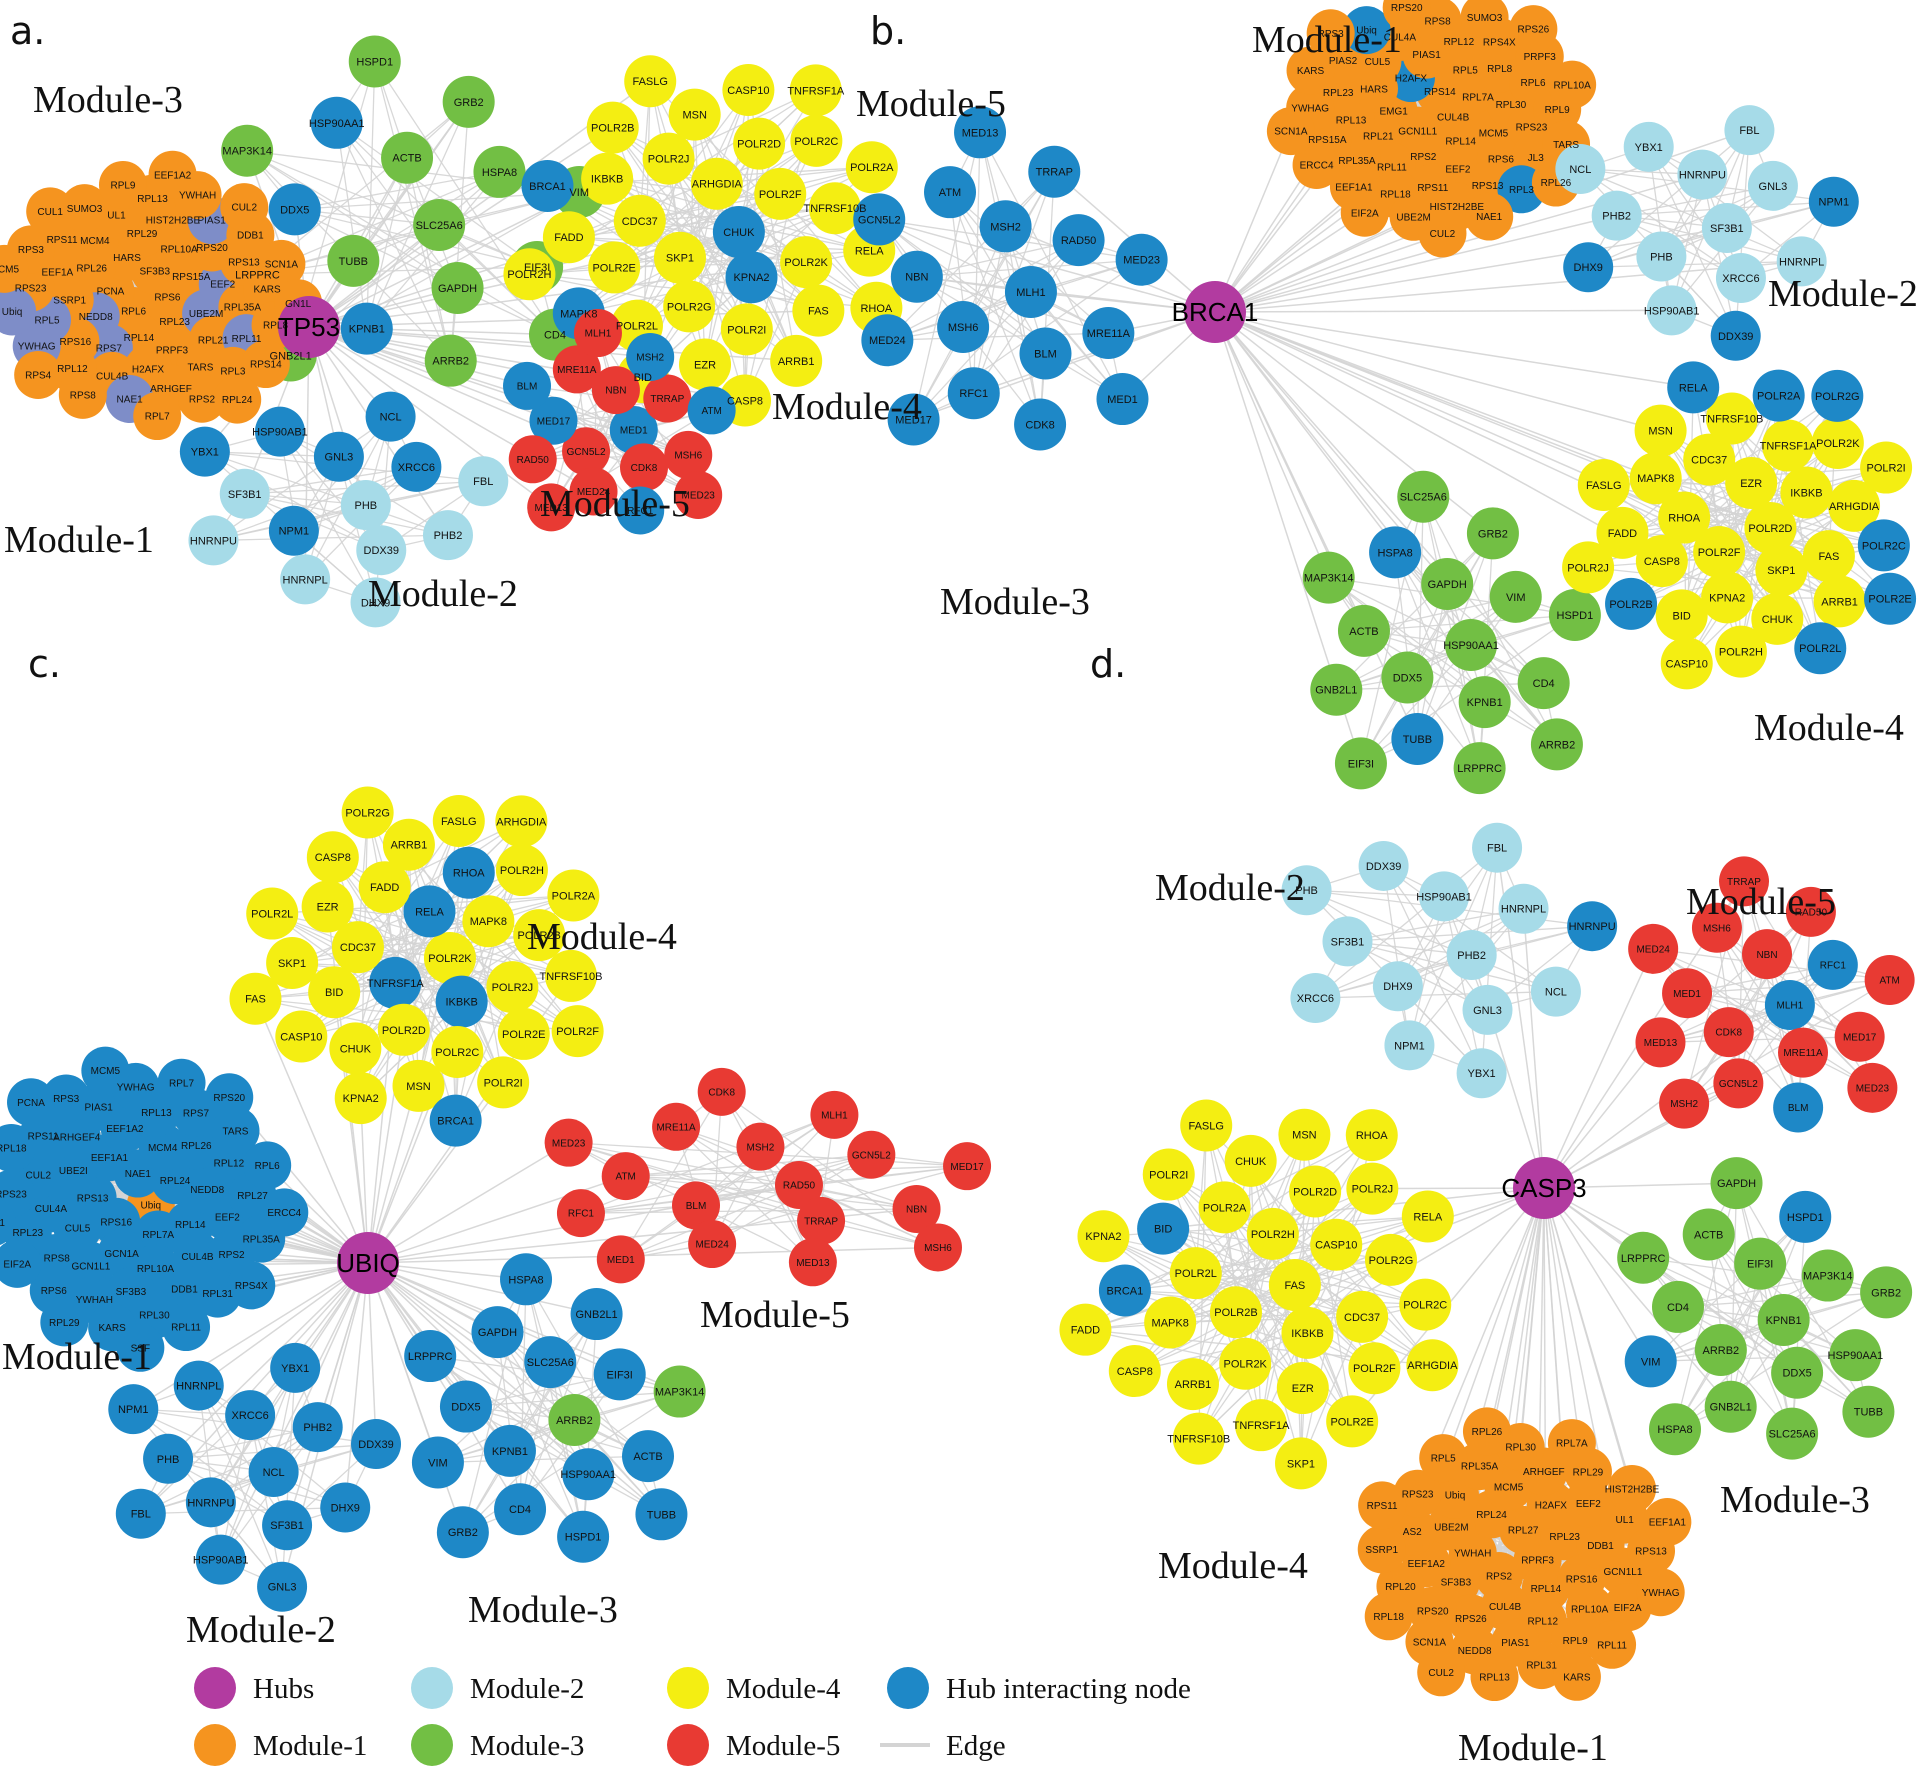 The width and height of the screenshot is (1923, 1775). What do you see at coordinates (8, 1222) in the screenshot?
I see `node-CUL1` at bounding box center [8, 1222].